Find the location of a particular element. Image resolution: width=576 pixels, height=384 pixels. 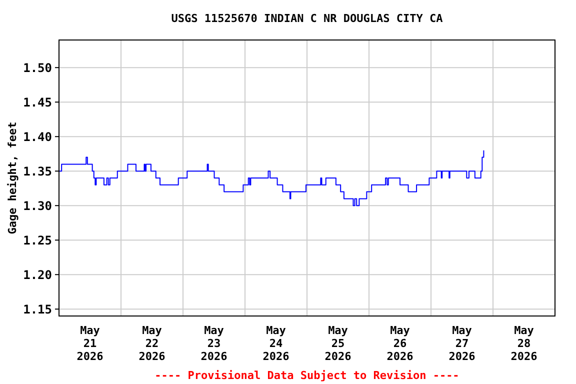

text: ---- Provisional Data Subject to Revision ---- is located at coordinates (307, 375).